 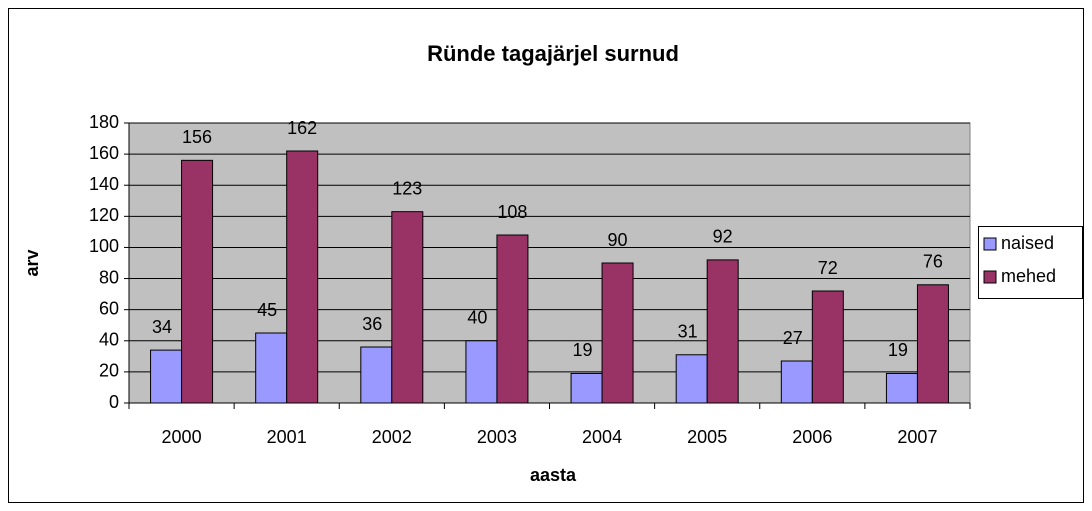 I want to click on data-label: 40, so click(x=477, y=318).